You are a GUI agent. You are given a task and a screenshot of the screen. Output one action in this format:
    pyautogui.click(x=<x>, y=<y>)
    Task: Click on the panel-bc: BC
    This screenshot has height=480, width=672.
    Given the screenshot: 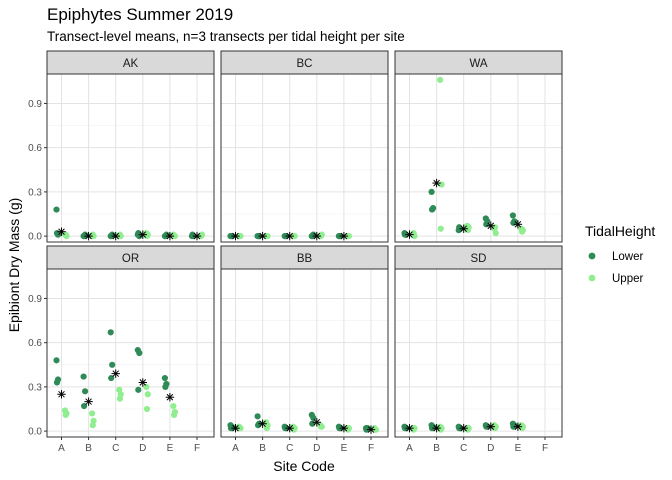 What is the action you would take?
    pyautogui.click(x=304, y=146)
    